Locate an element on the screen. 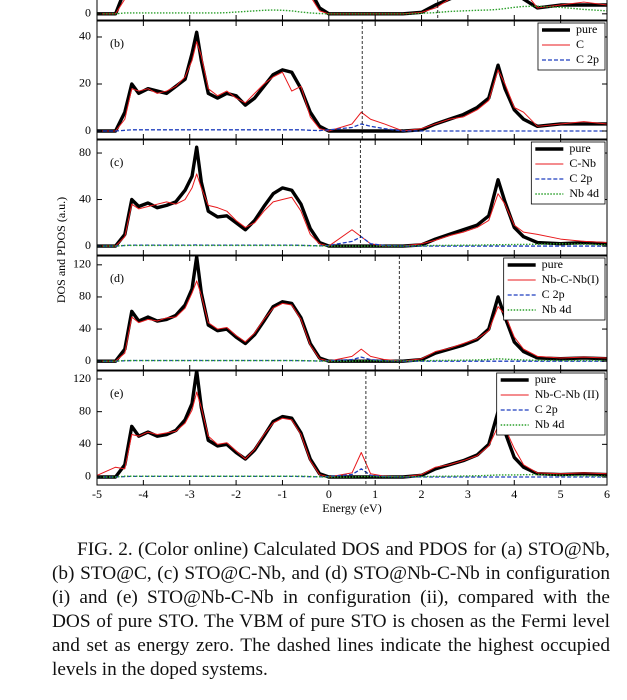 This screenshot has height=700, width=627. legend-label: C-Nb is located at coordinates (582, 163).